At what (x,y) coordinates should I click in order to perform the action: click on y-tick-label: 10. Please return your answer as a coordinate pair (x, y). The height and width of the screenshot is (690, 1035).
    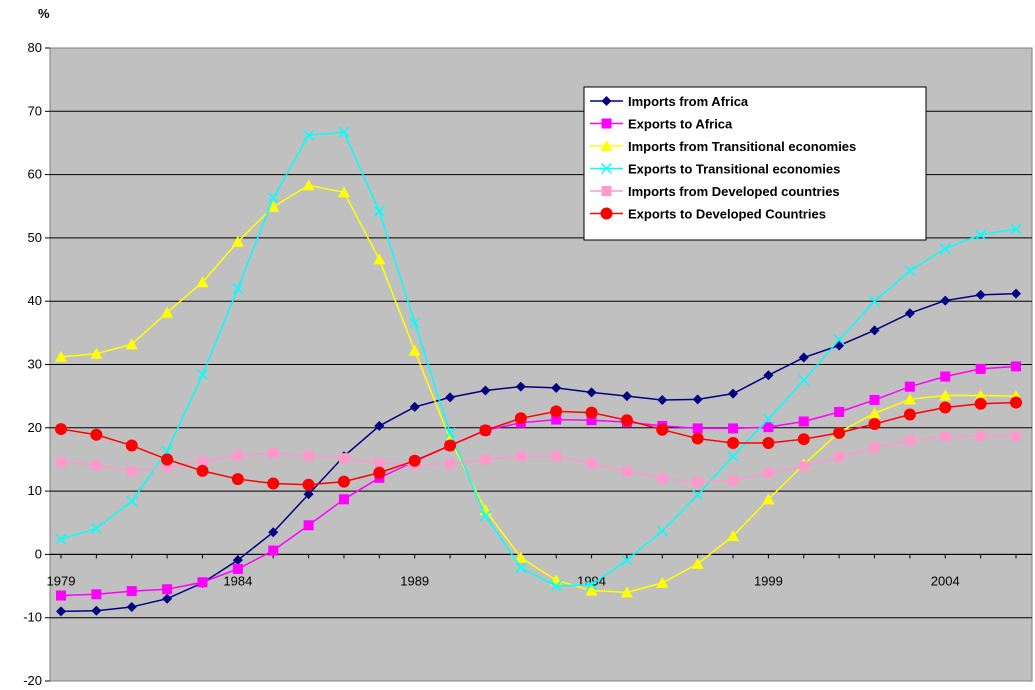
    Looking at the image, I should click on (35, 490).